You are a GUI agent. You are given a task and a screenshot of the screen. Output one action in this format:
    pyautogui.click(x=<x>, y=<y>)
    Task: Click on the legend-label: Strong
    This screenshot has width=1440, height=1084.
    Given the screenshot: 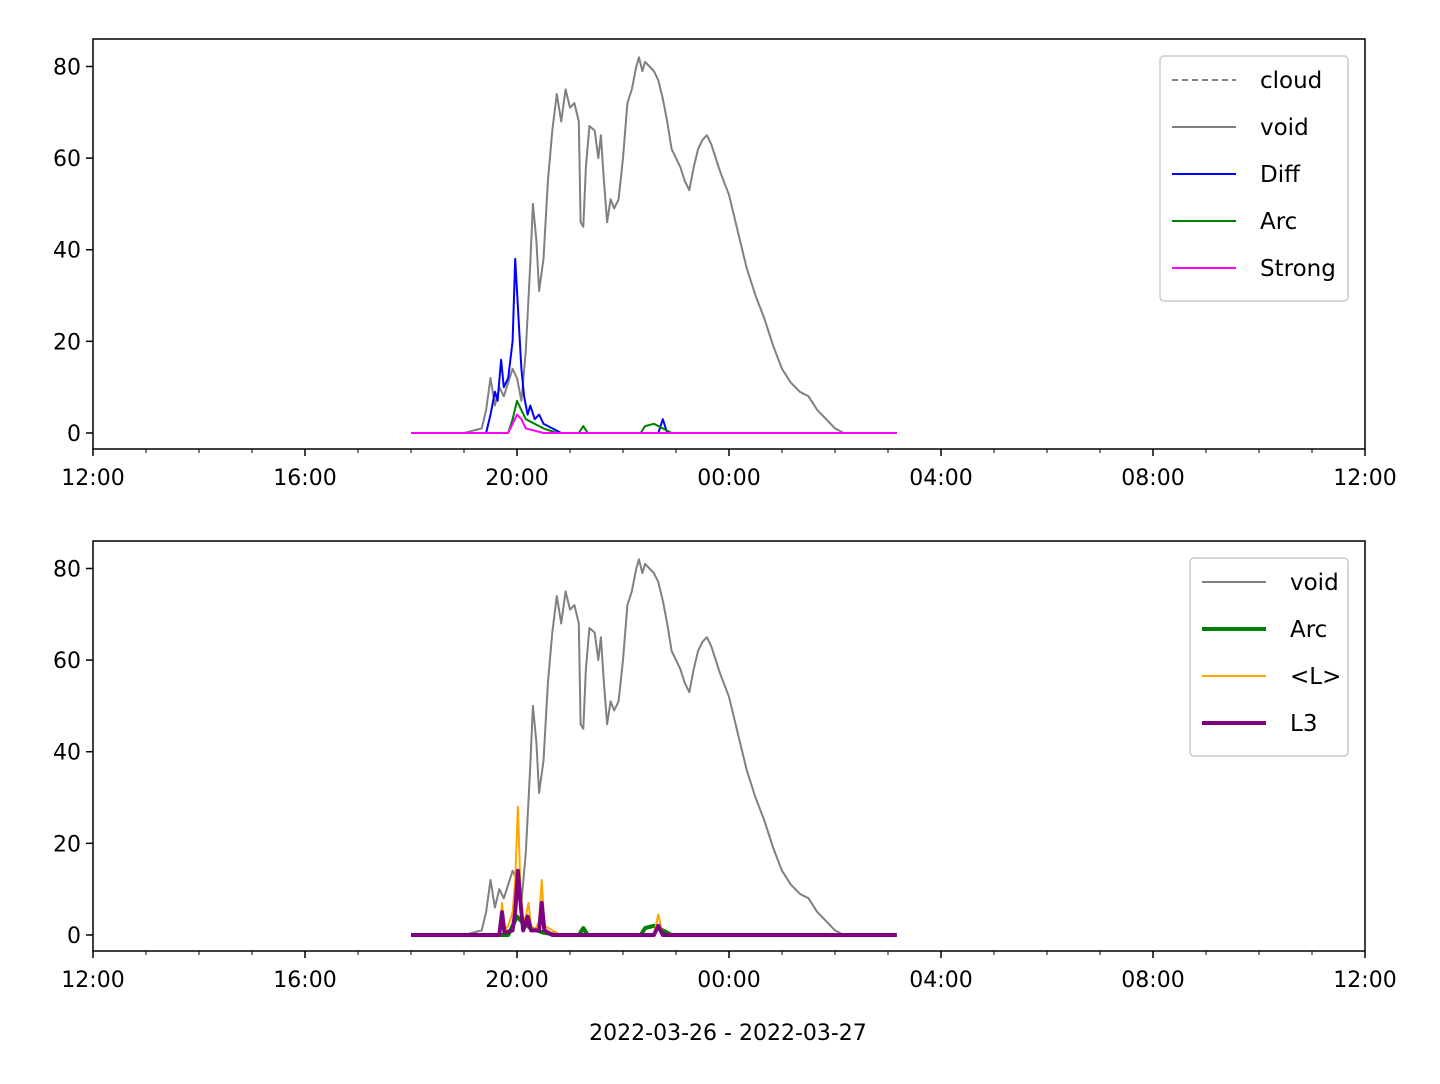 What is the action you would take?
    pyautogui.click(x=1298, y=269)
    